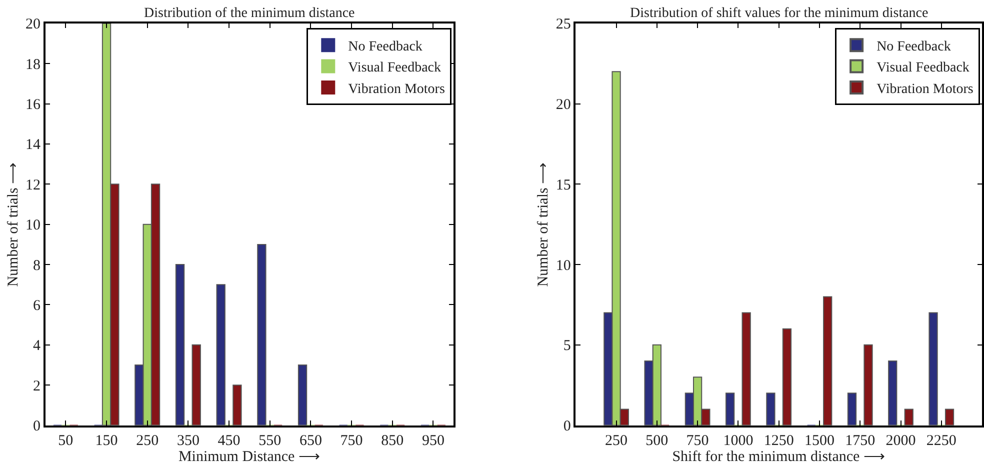 This screenshot has width=984, height=471. I want to click on chart-title: Distribution of the minimum distance, so click(249, 13).